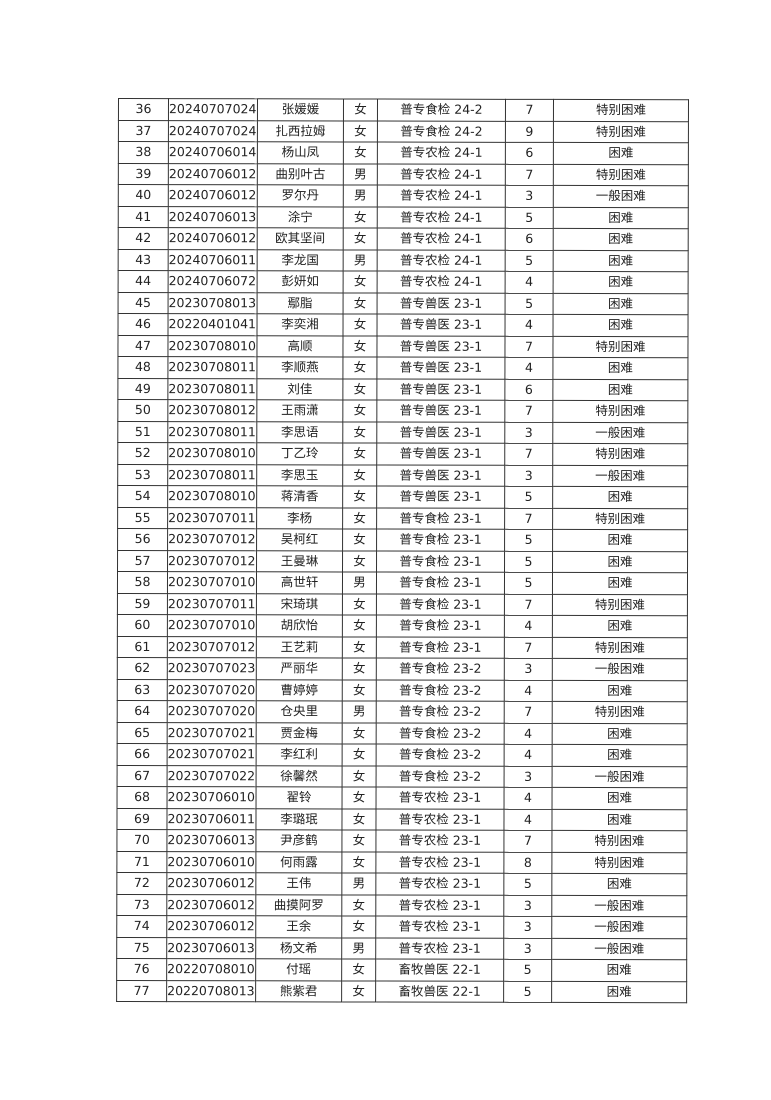 This screenshot has height=1100, width=771. Describe the element at coordinates (213, 195) in the screenshot. I see `student-id-cell: 202407060121` at that location.